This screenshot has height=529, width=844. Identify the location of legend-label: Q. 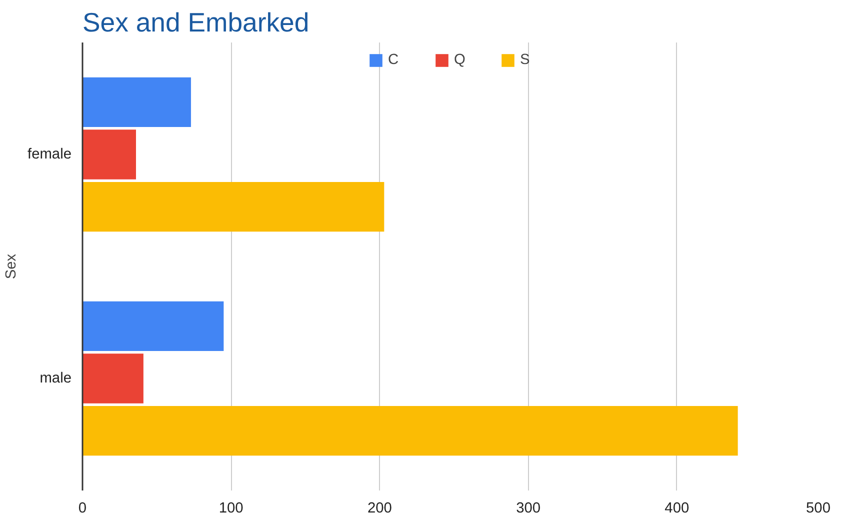
(460, 60).